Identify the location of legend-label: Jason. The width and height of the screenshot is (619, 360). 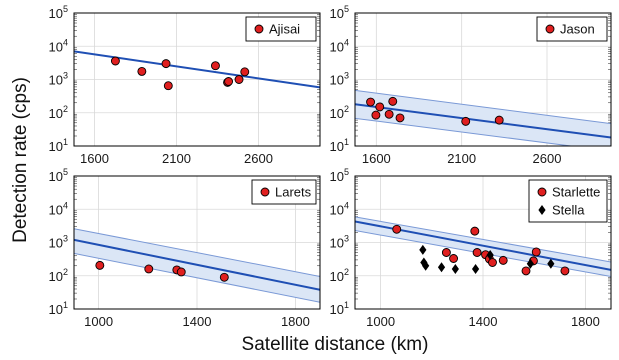
(577, 29).